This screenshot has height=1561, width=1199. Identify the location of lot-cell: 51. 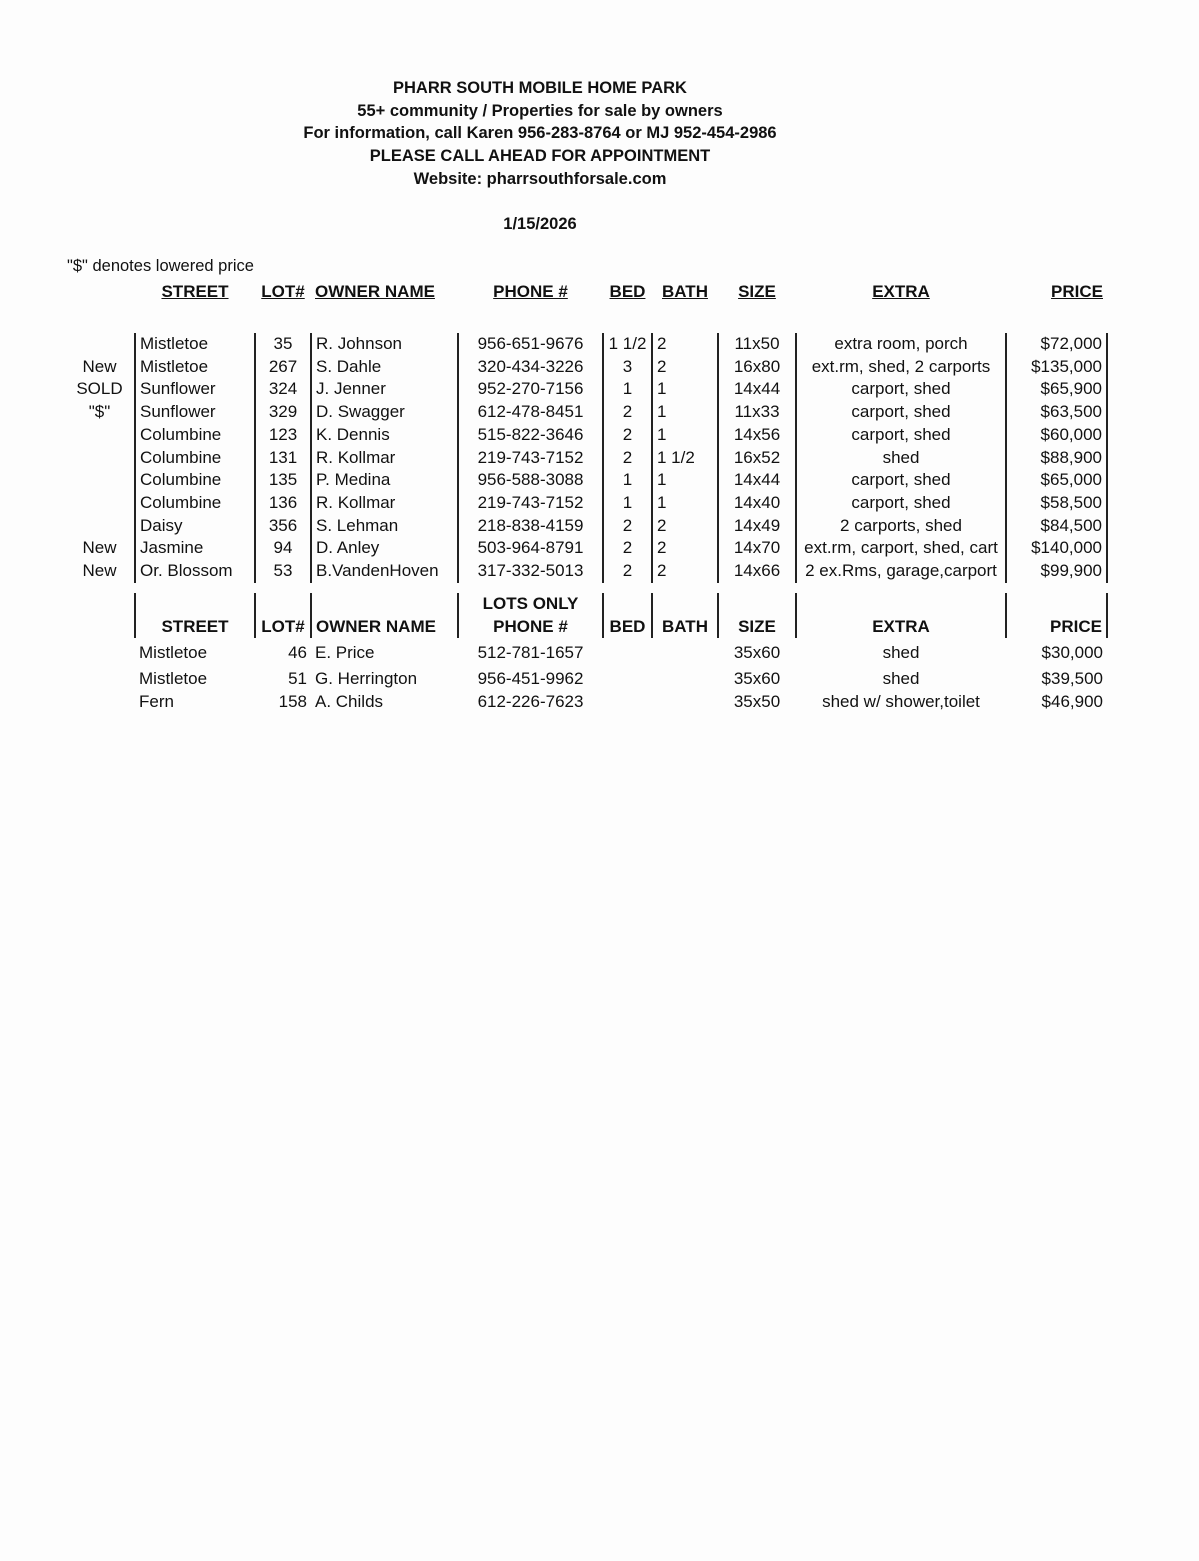
(297, 679).